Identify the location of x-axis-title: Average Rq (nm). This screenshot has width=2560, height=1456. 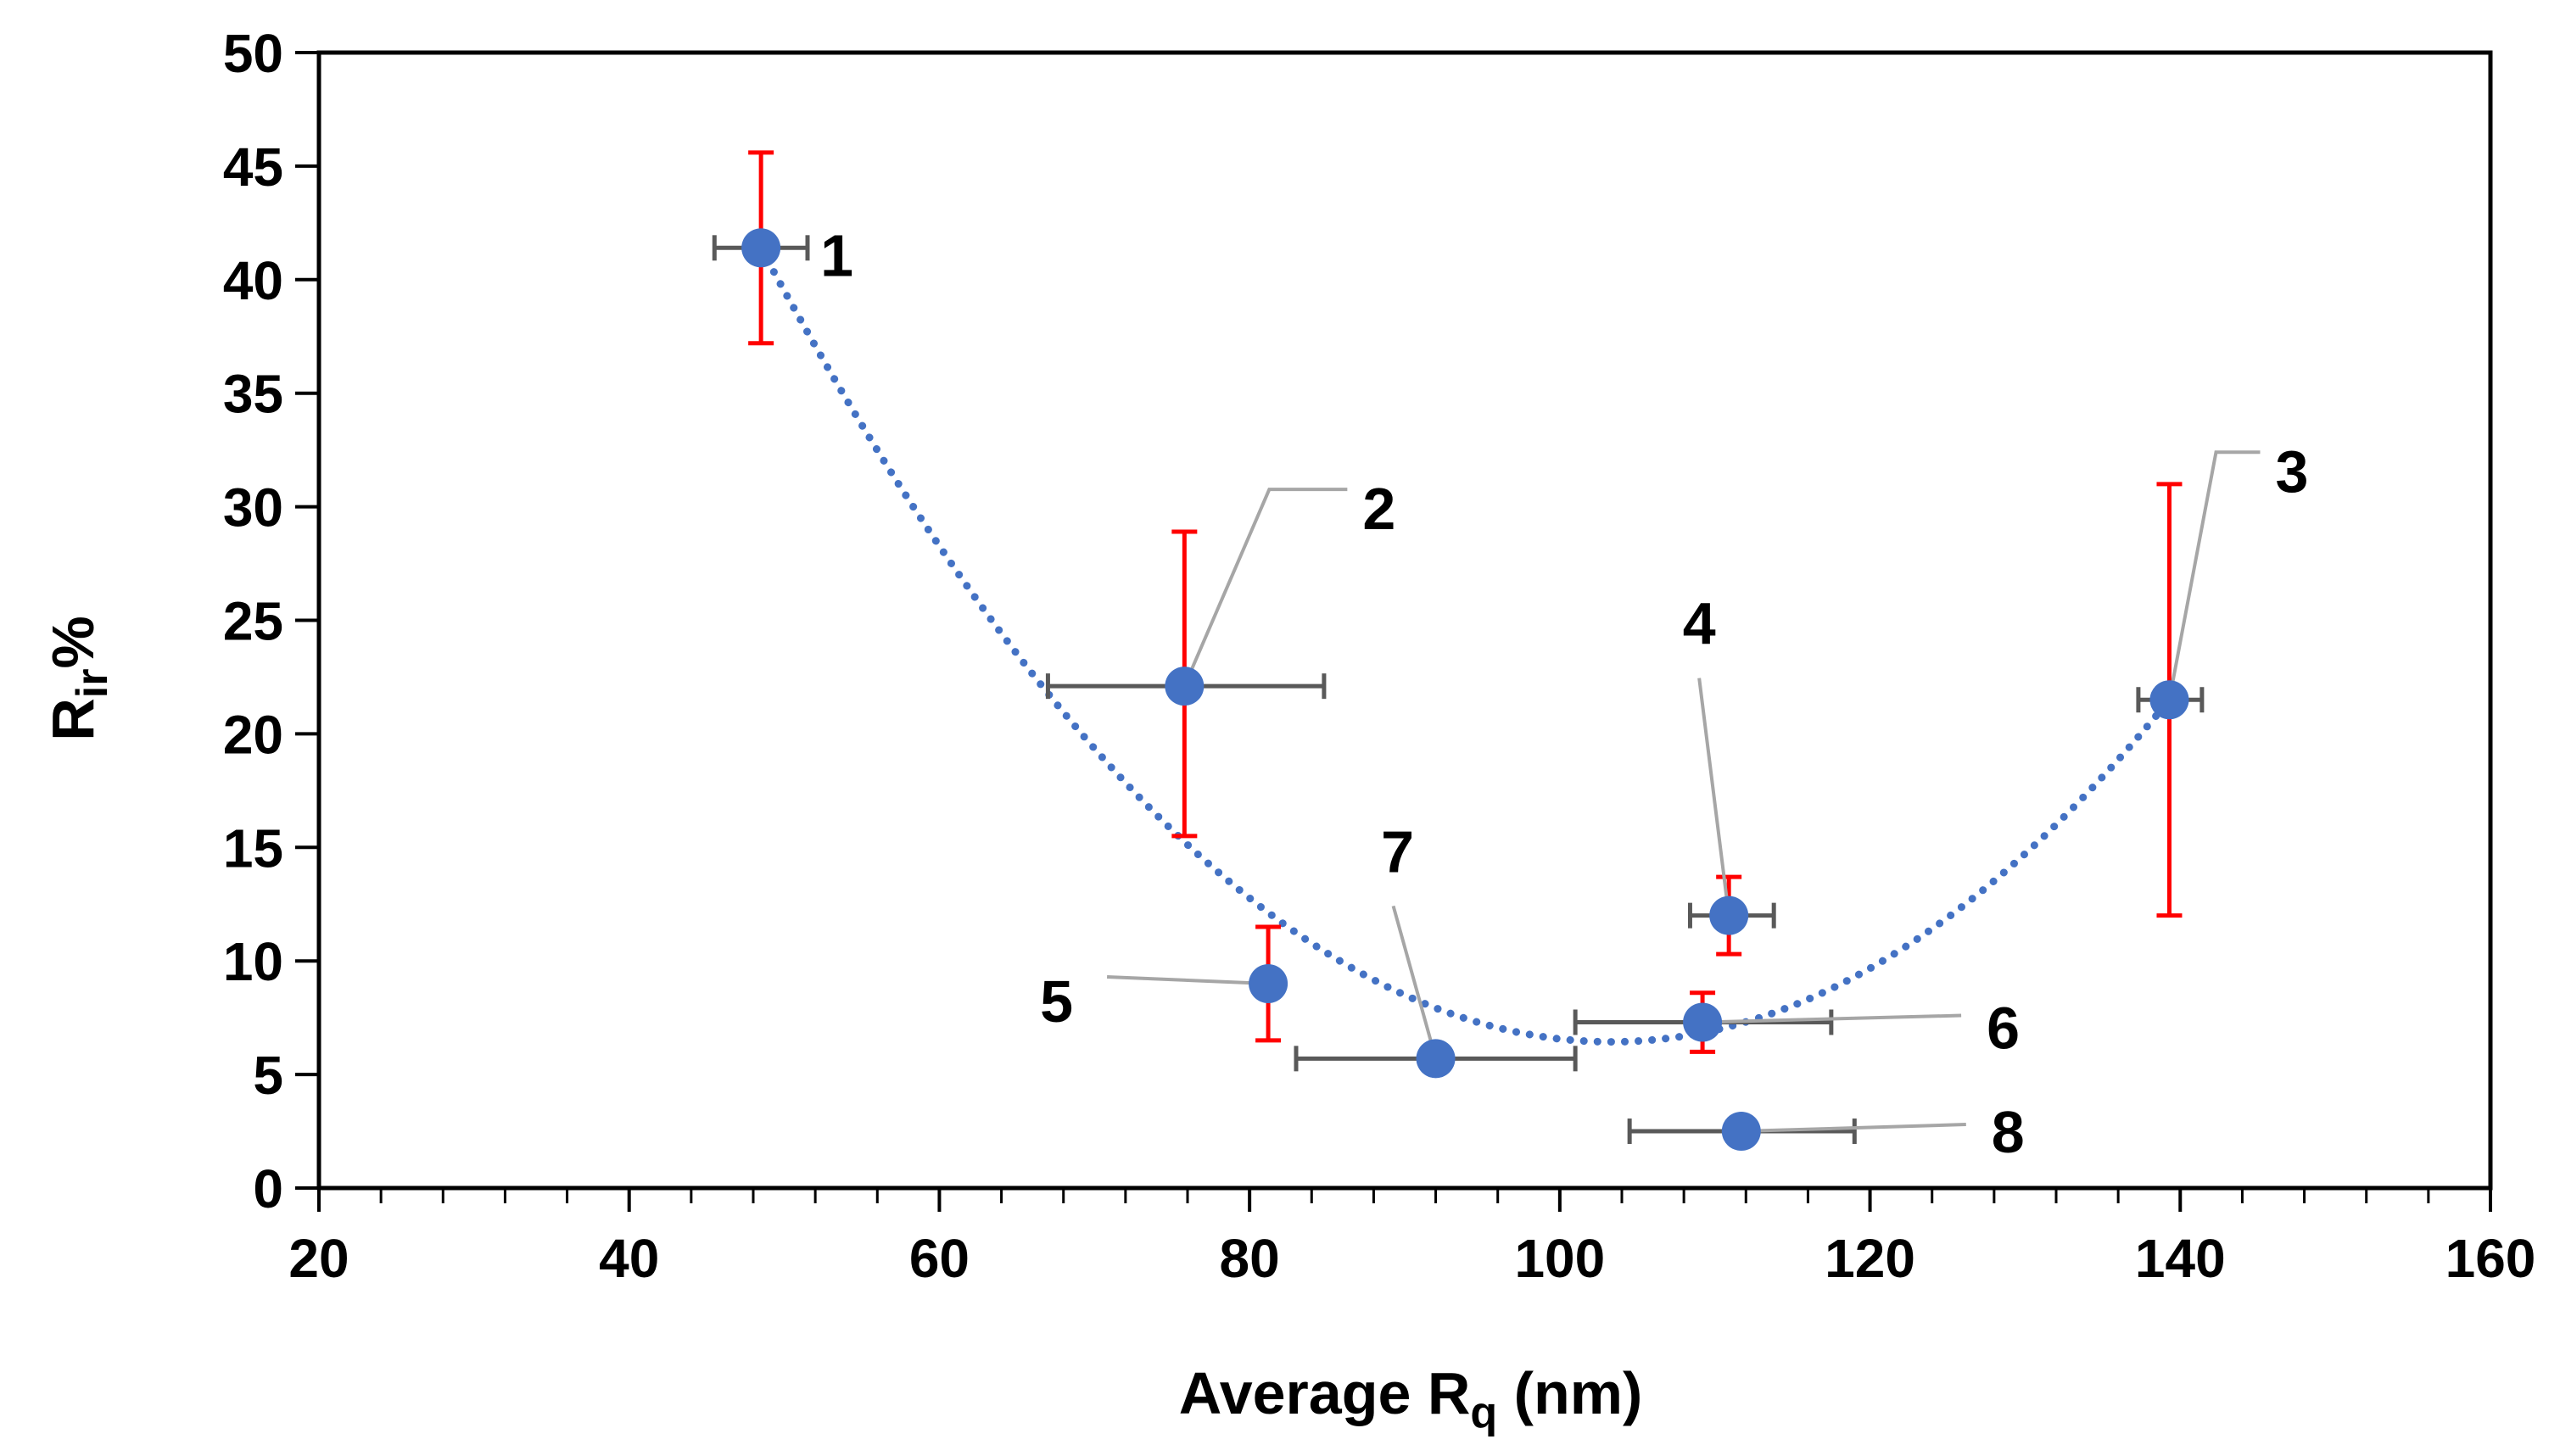
(1411, 1398).